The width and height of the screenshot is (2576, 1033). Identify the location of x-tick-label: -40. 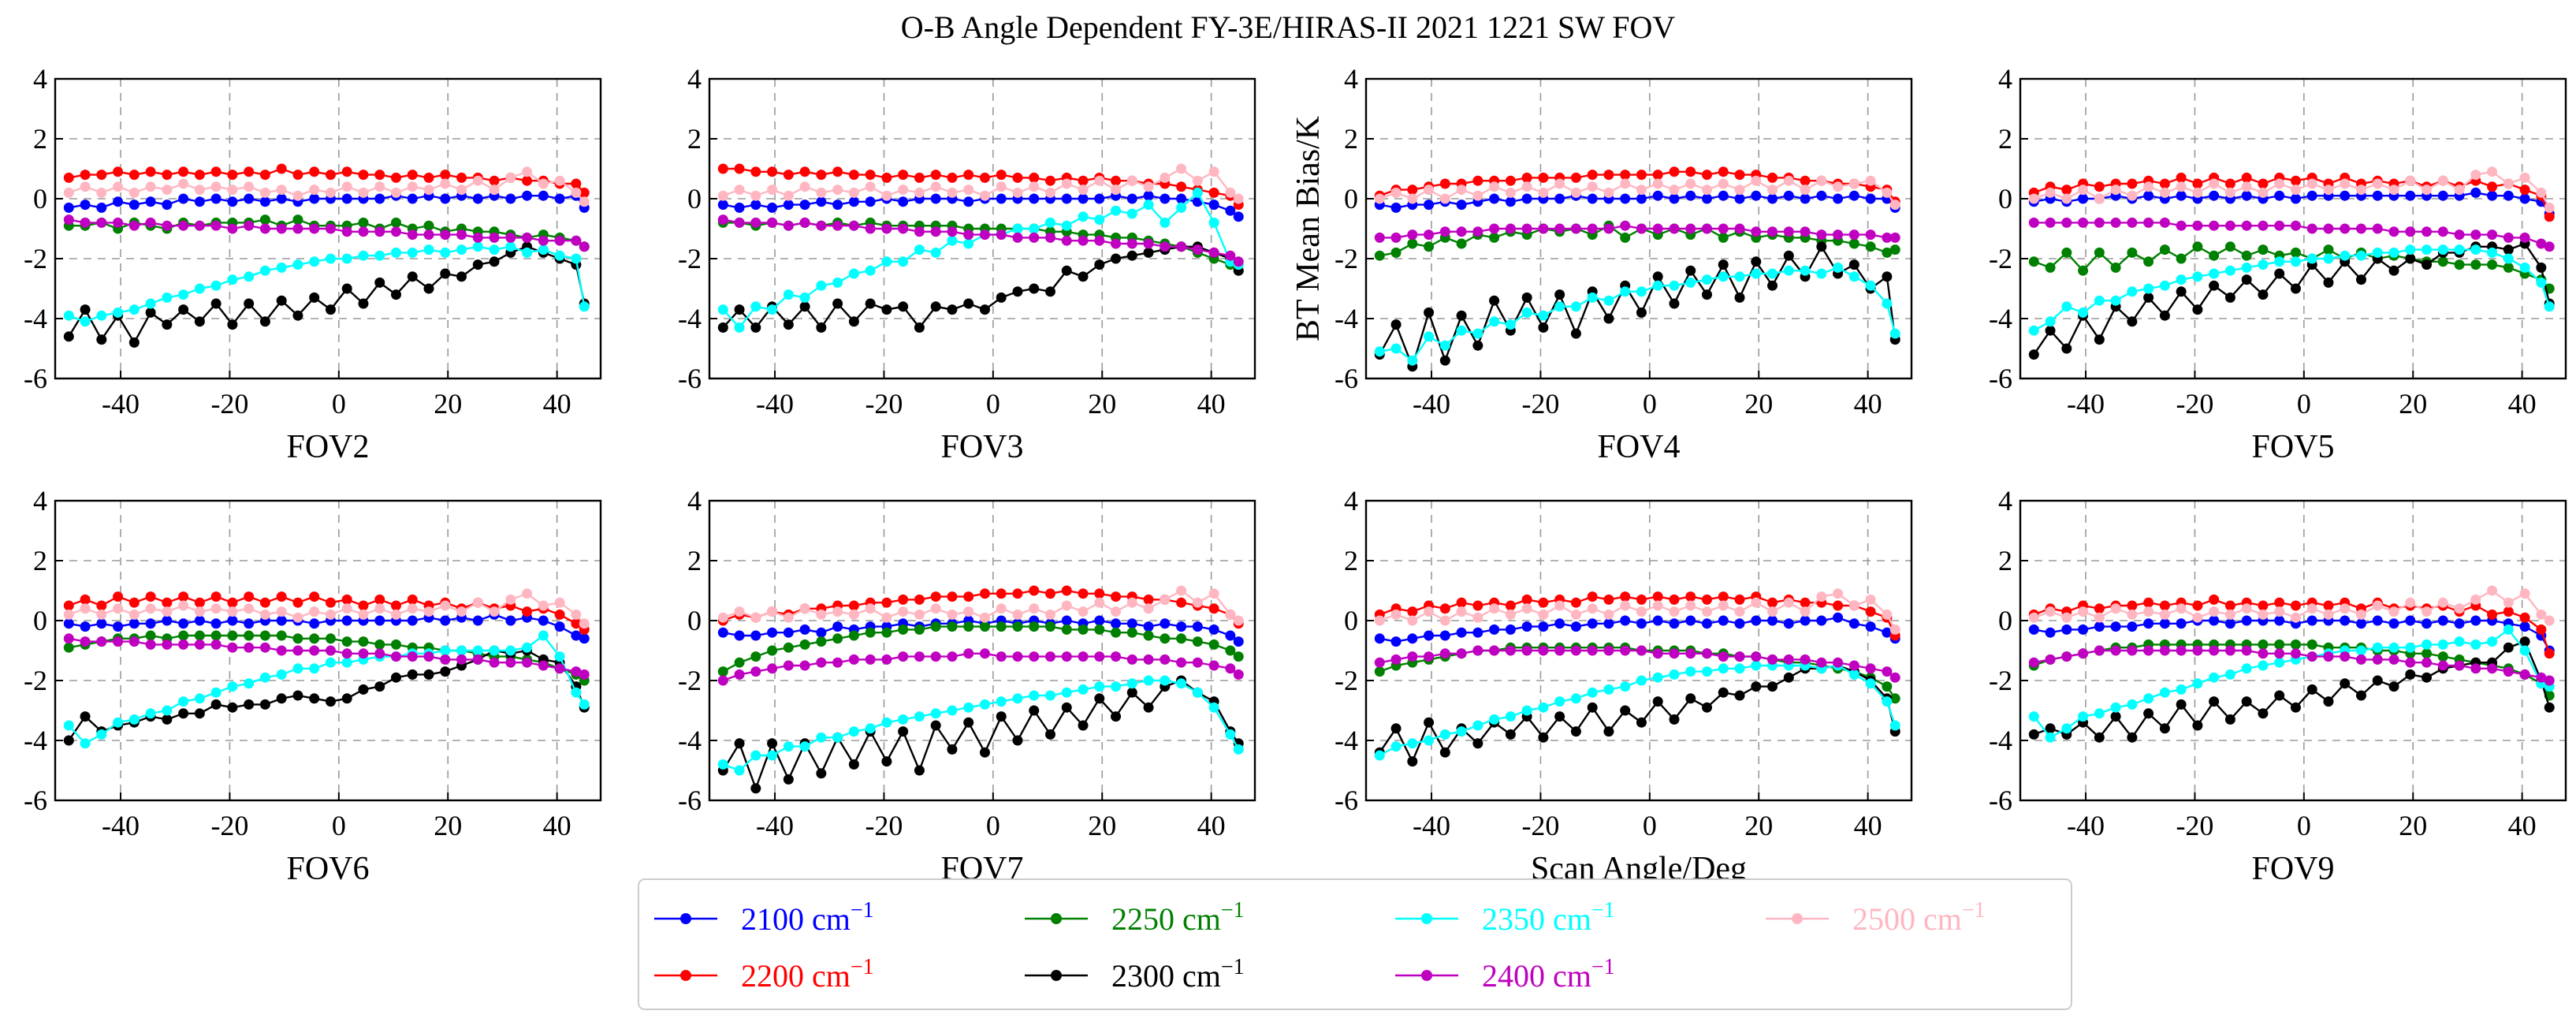
(2086, 825).